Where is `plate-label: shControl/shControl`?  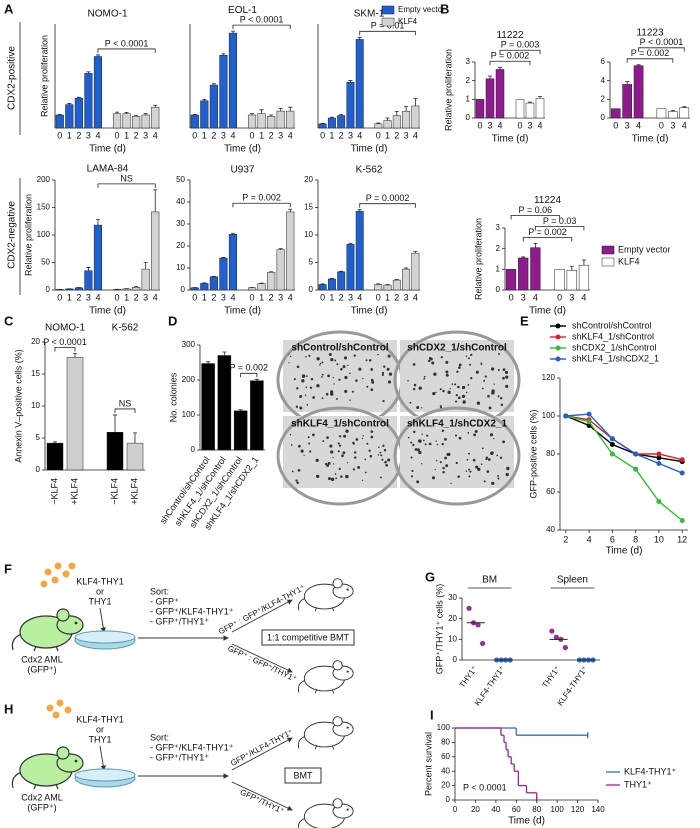
plate-label: shControl/shControl is located at coordinates (339, 348).